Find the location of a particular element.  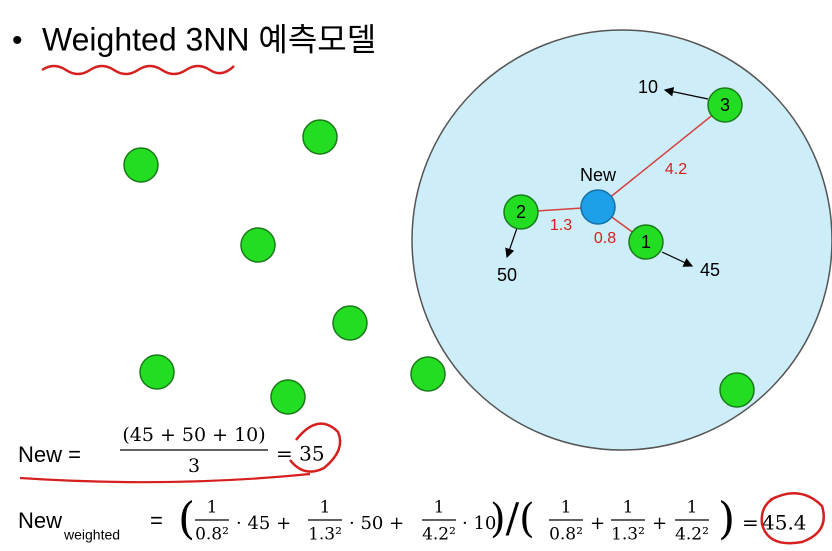

distance-label: 4.2 is located at coordinates (676, 169).